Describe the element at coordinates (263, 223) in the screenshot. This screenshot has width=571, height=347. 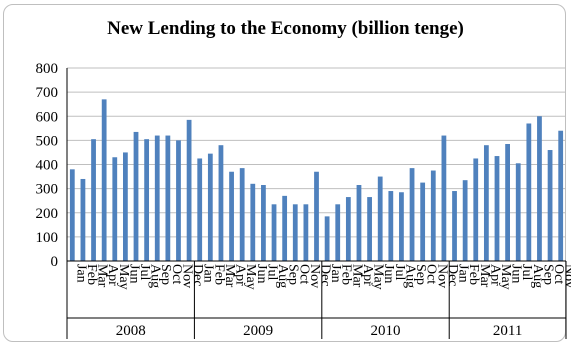
I see `bar-2009-Jul` at that location.